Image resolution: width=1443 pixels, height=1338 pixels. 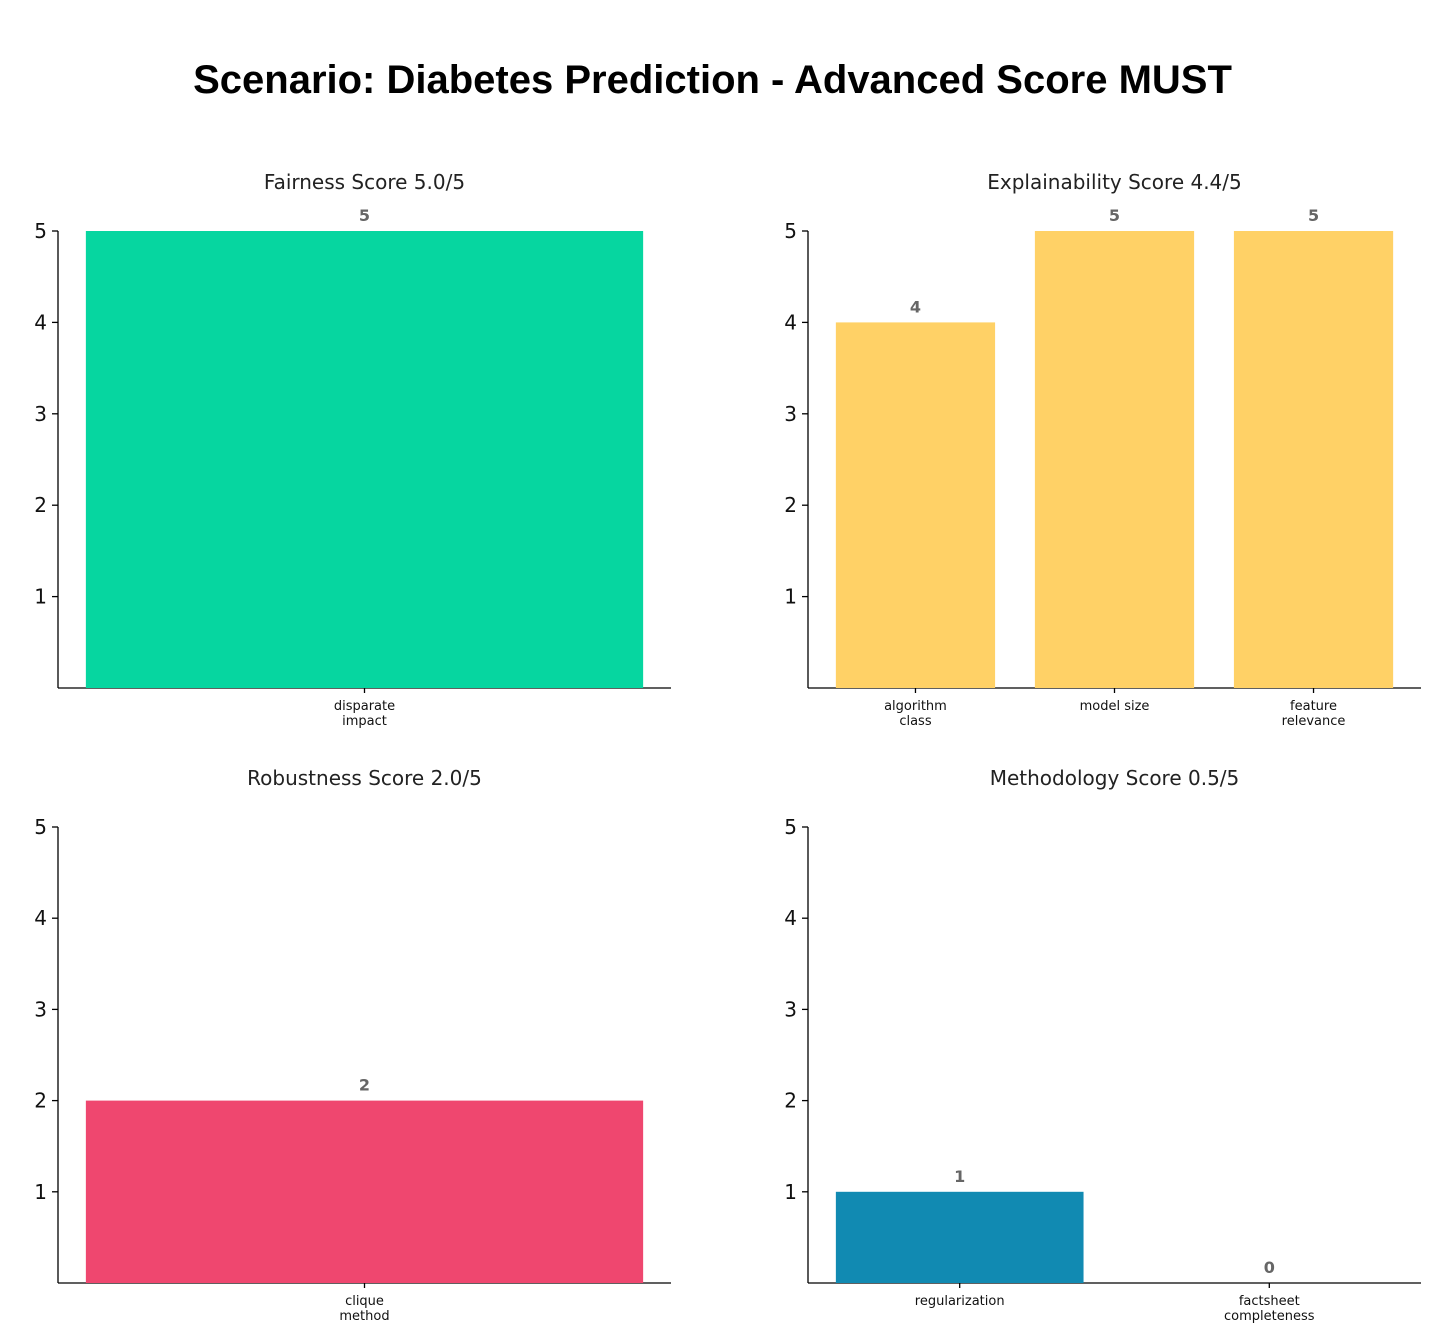 What do you see at coordinates (790, 1101) in the screenshot?
I see `methodology-y-tick-label: 2` at bounding box center [790, 1101].